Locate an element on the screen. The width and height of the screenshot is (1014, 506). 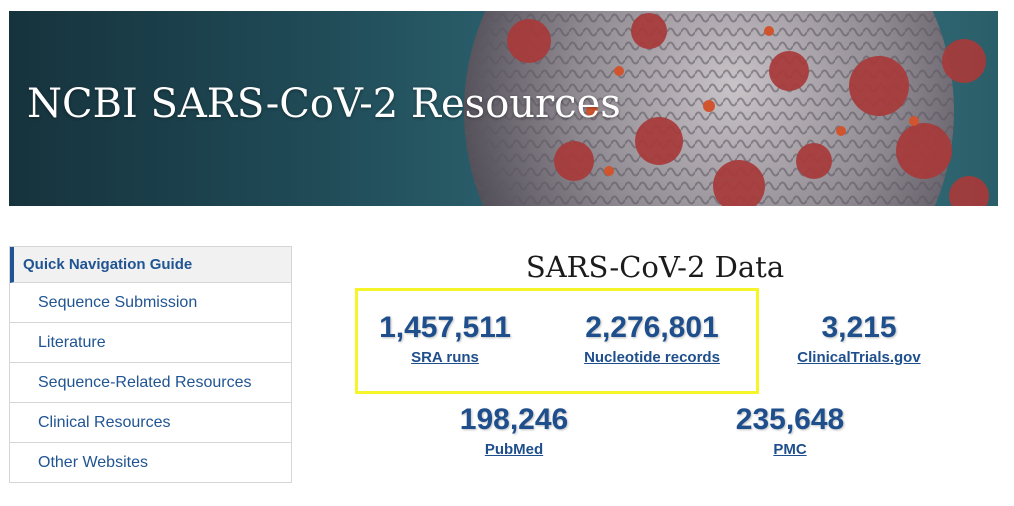
sidebar-item-other-websites: Other Websites is located at coordinates (150, 463).